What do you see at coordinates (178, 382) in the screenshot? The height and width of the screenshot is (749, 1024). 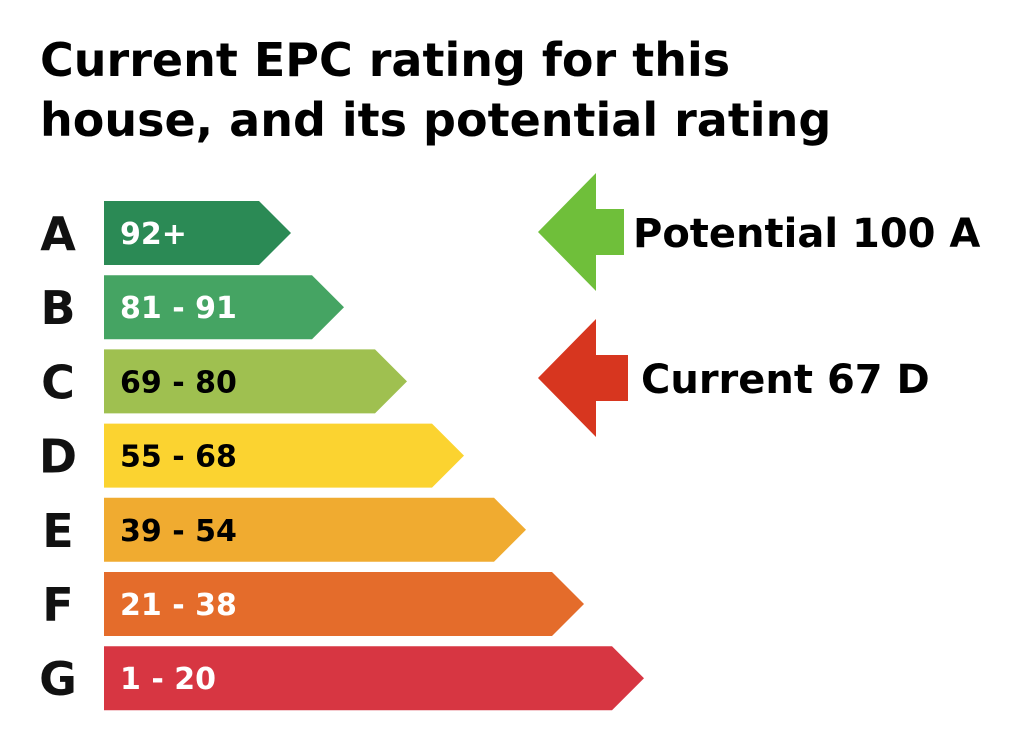 I see `band-range-c: 69 - 80` at bounding box center [178, 382].